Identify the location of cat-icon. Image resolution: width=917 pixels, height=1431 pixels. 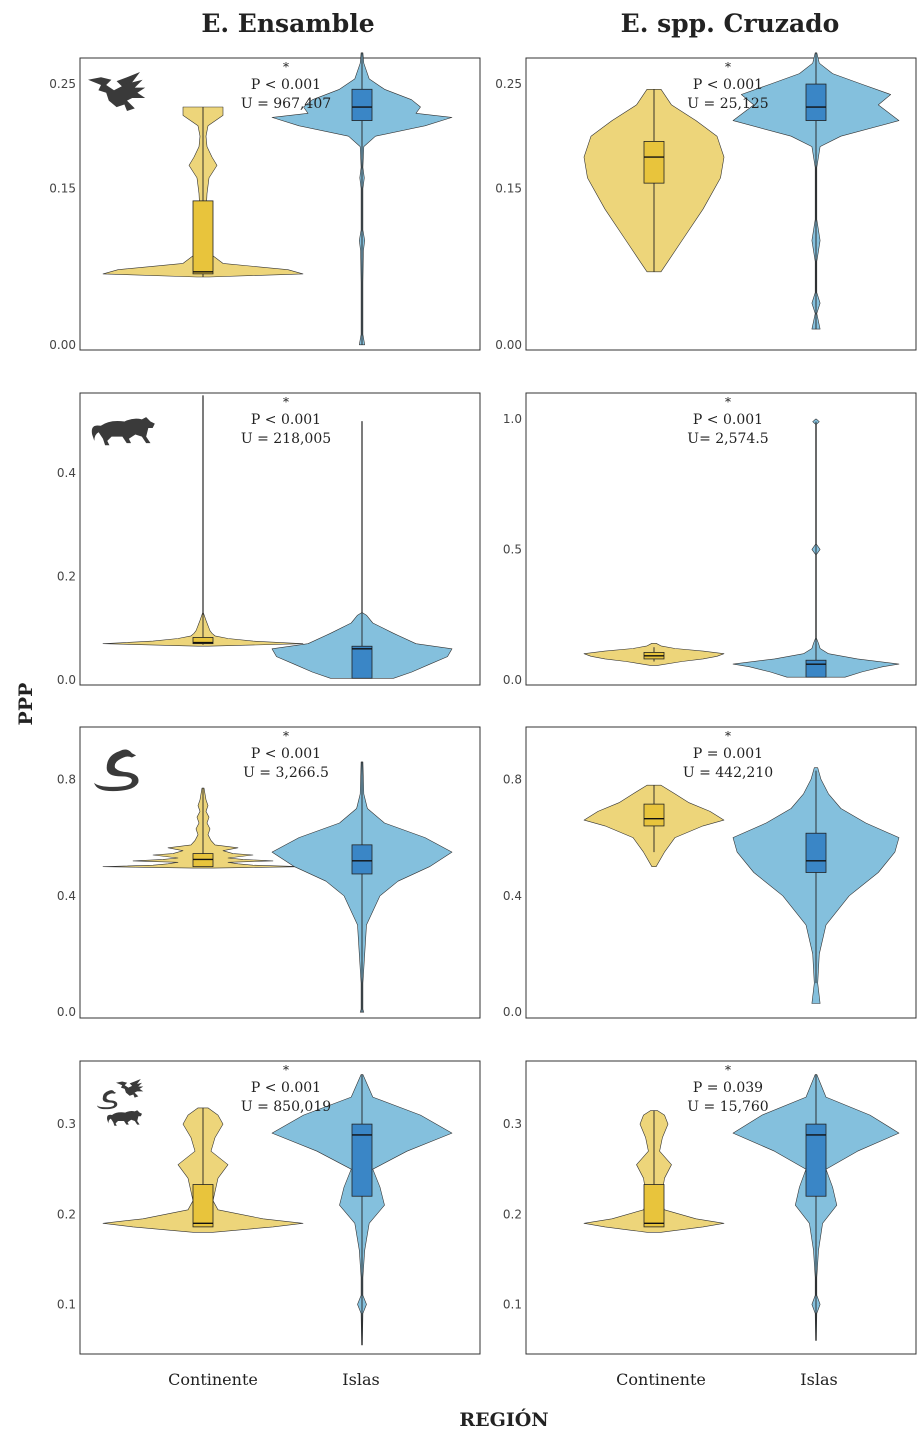
(123, 431).